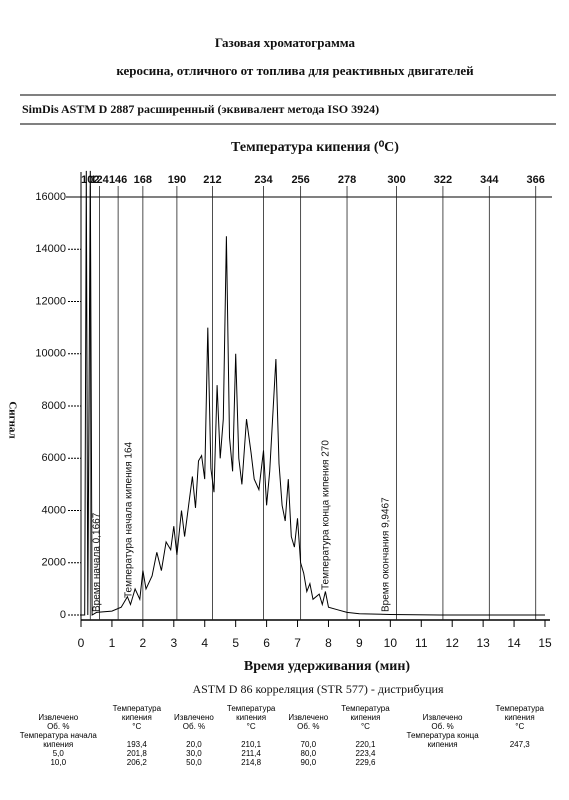 The height and width of the screenshot is (800, 569). Describe the element at coordinates (442, 740) in the screenshot. I see `cell: Температура конца кипения` at that location.